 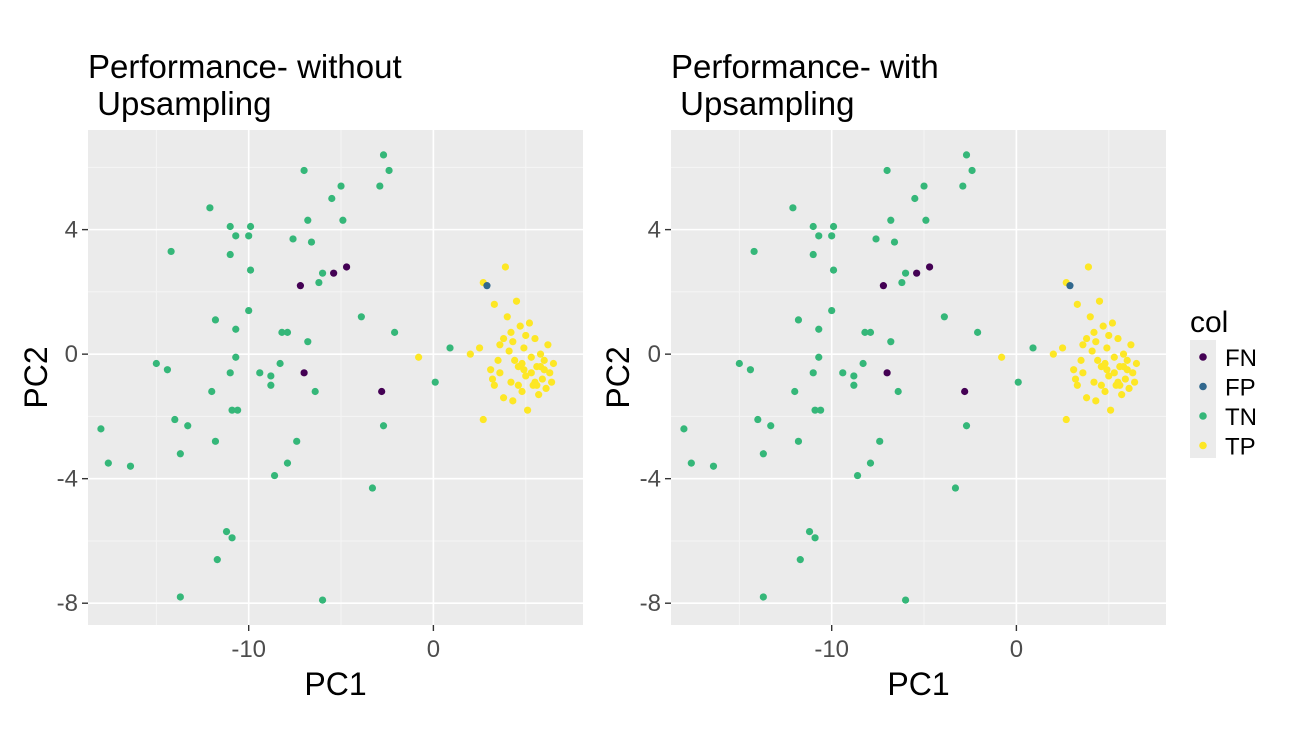 What do you see at coordinates (245, 66) in the screenshot?
I see `chart-title-line: Performance- without` at bounding box center [245, 66].